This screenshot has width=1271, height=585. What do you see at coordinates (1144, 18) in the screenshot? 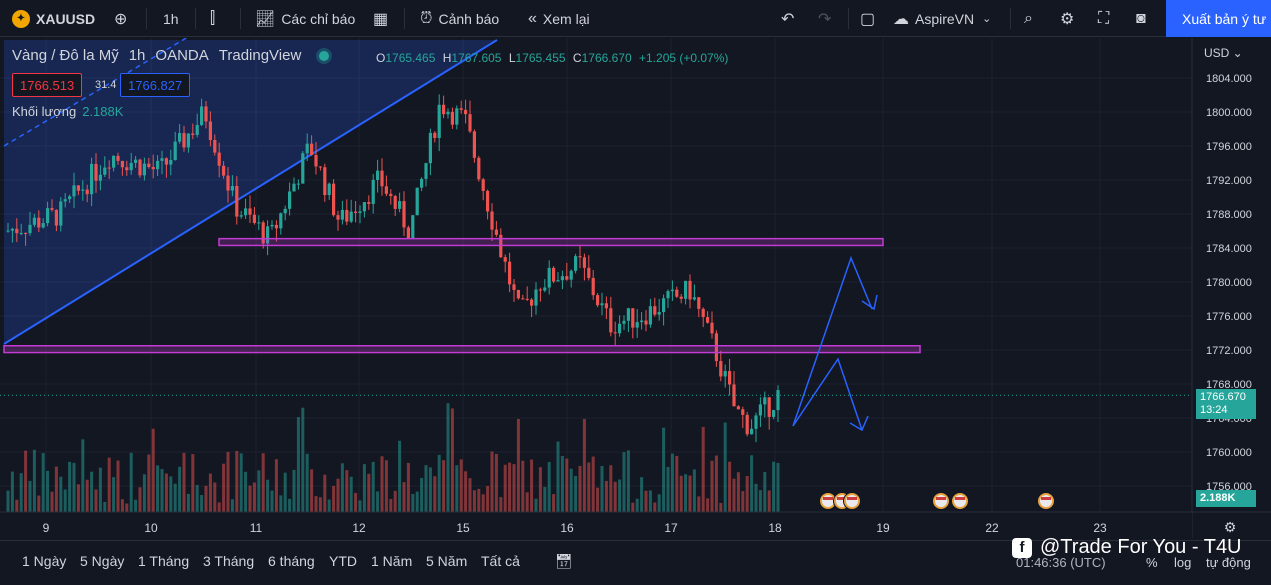
I see `snapshot-button: ◙` at bounding box center [1144, 18].